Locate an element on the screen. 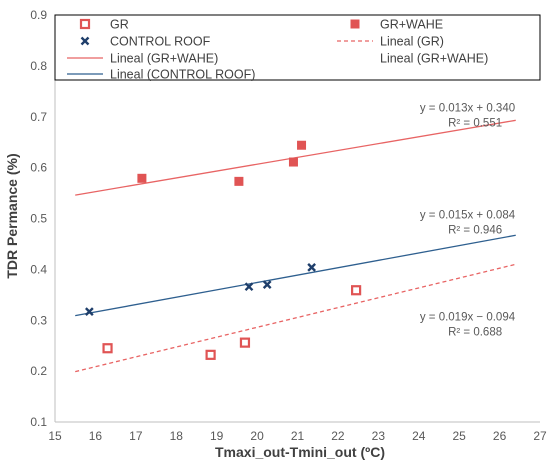  legend-label: Lineal (GR) is located at coordinates (412, 42).